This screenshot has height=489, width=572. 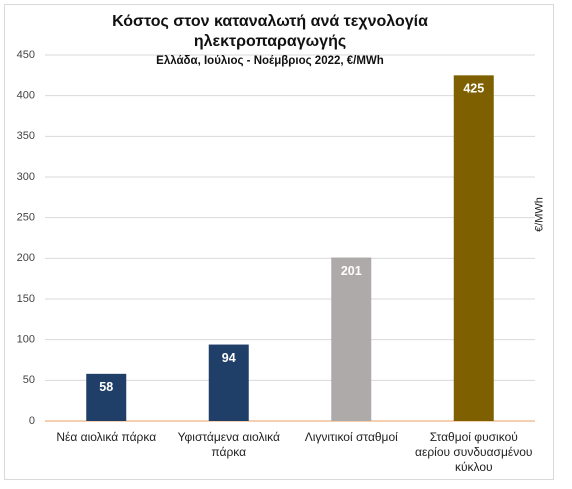 What do you see at coordinates (539, 214) in the screenshot?
I see `y-axis-label: €/MWh` at bounding box center [539, 214].